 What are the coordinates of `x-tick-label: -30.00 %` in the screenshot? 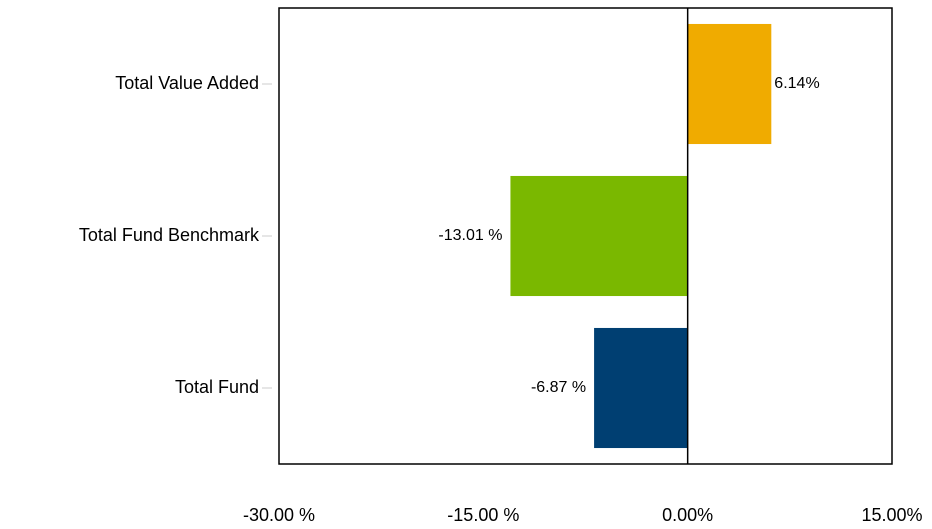 It's located at (279, 515).